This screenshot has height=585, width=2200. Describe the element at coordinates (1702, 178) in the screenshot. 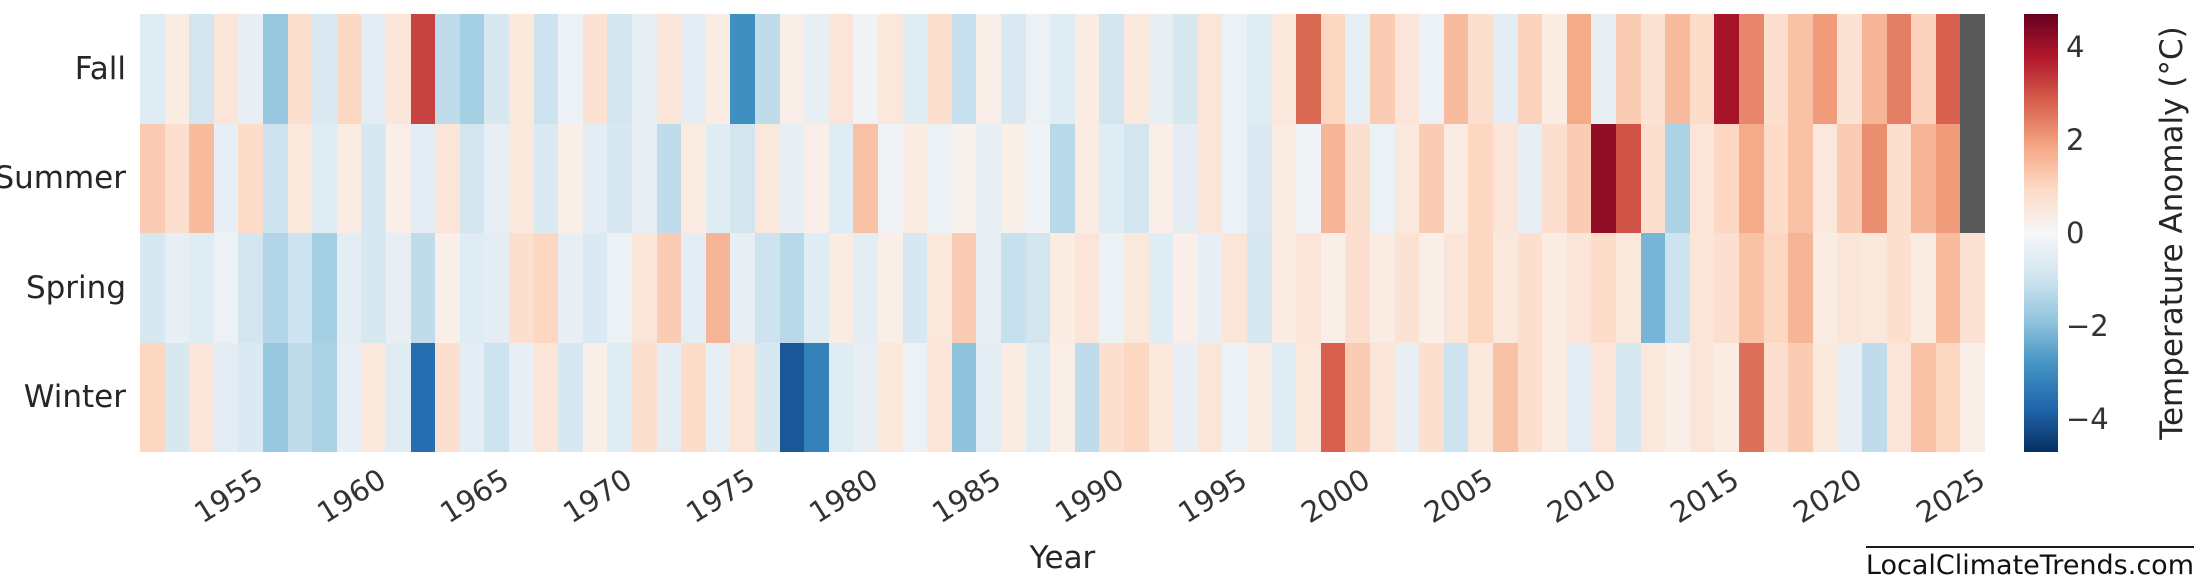

I see `cell-summer-2014` at that location.